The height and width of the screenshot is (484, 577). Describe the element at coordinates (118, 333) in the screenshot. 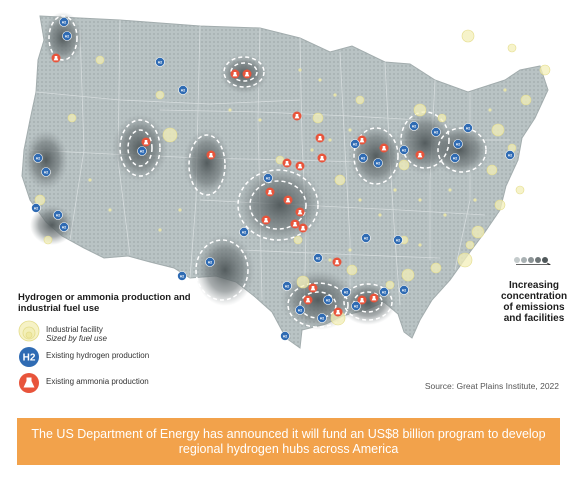

I see `legend-item-industrial-facility: Industrial facility Sized by fuel use` at that location.